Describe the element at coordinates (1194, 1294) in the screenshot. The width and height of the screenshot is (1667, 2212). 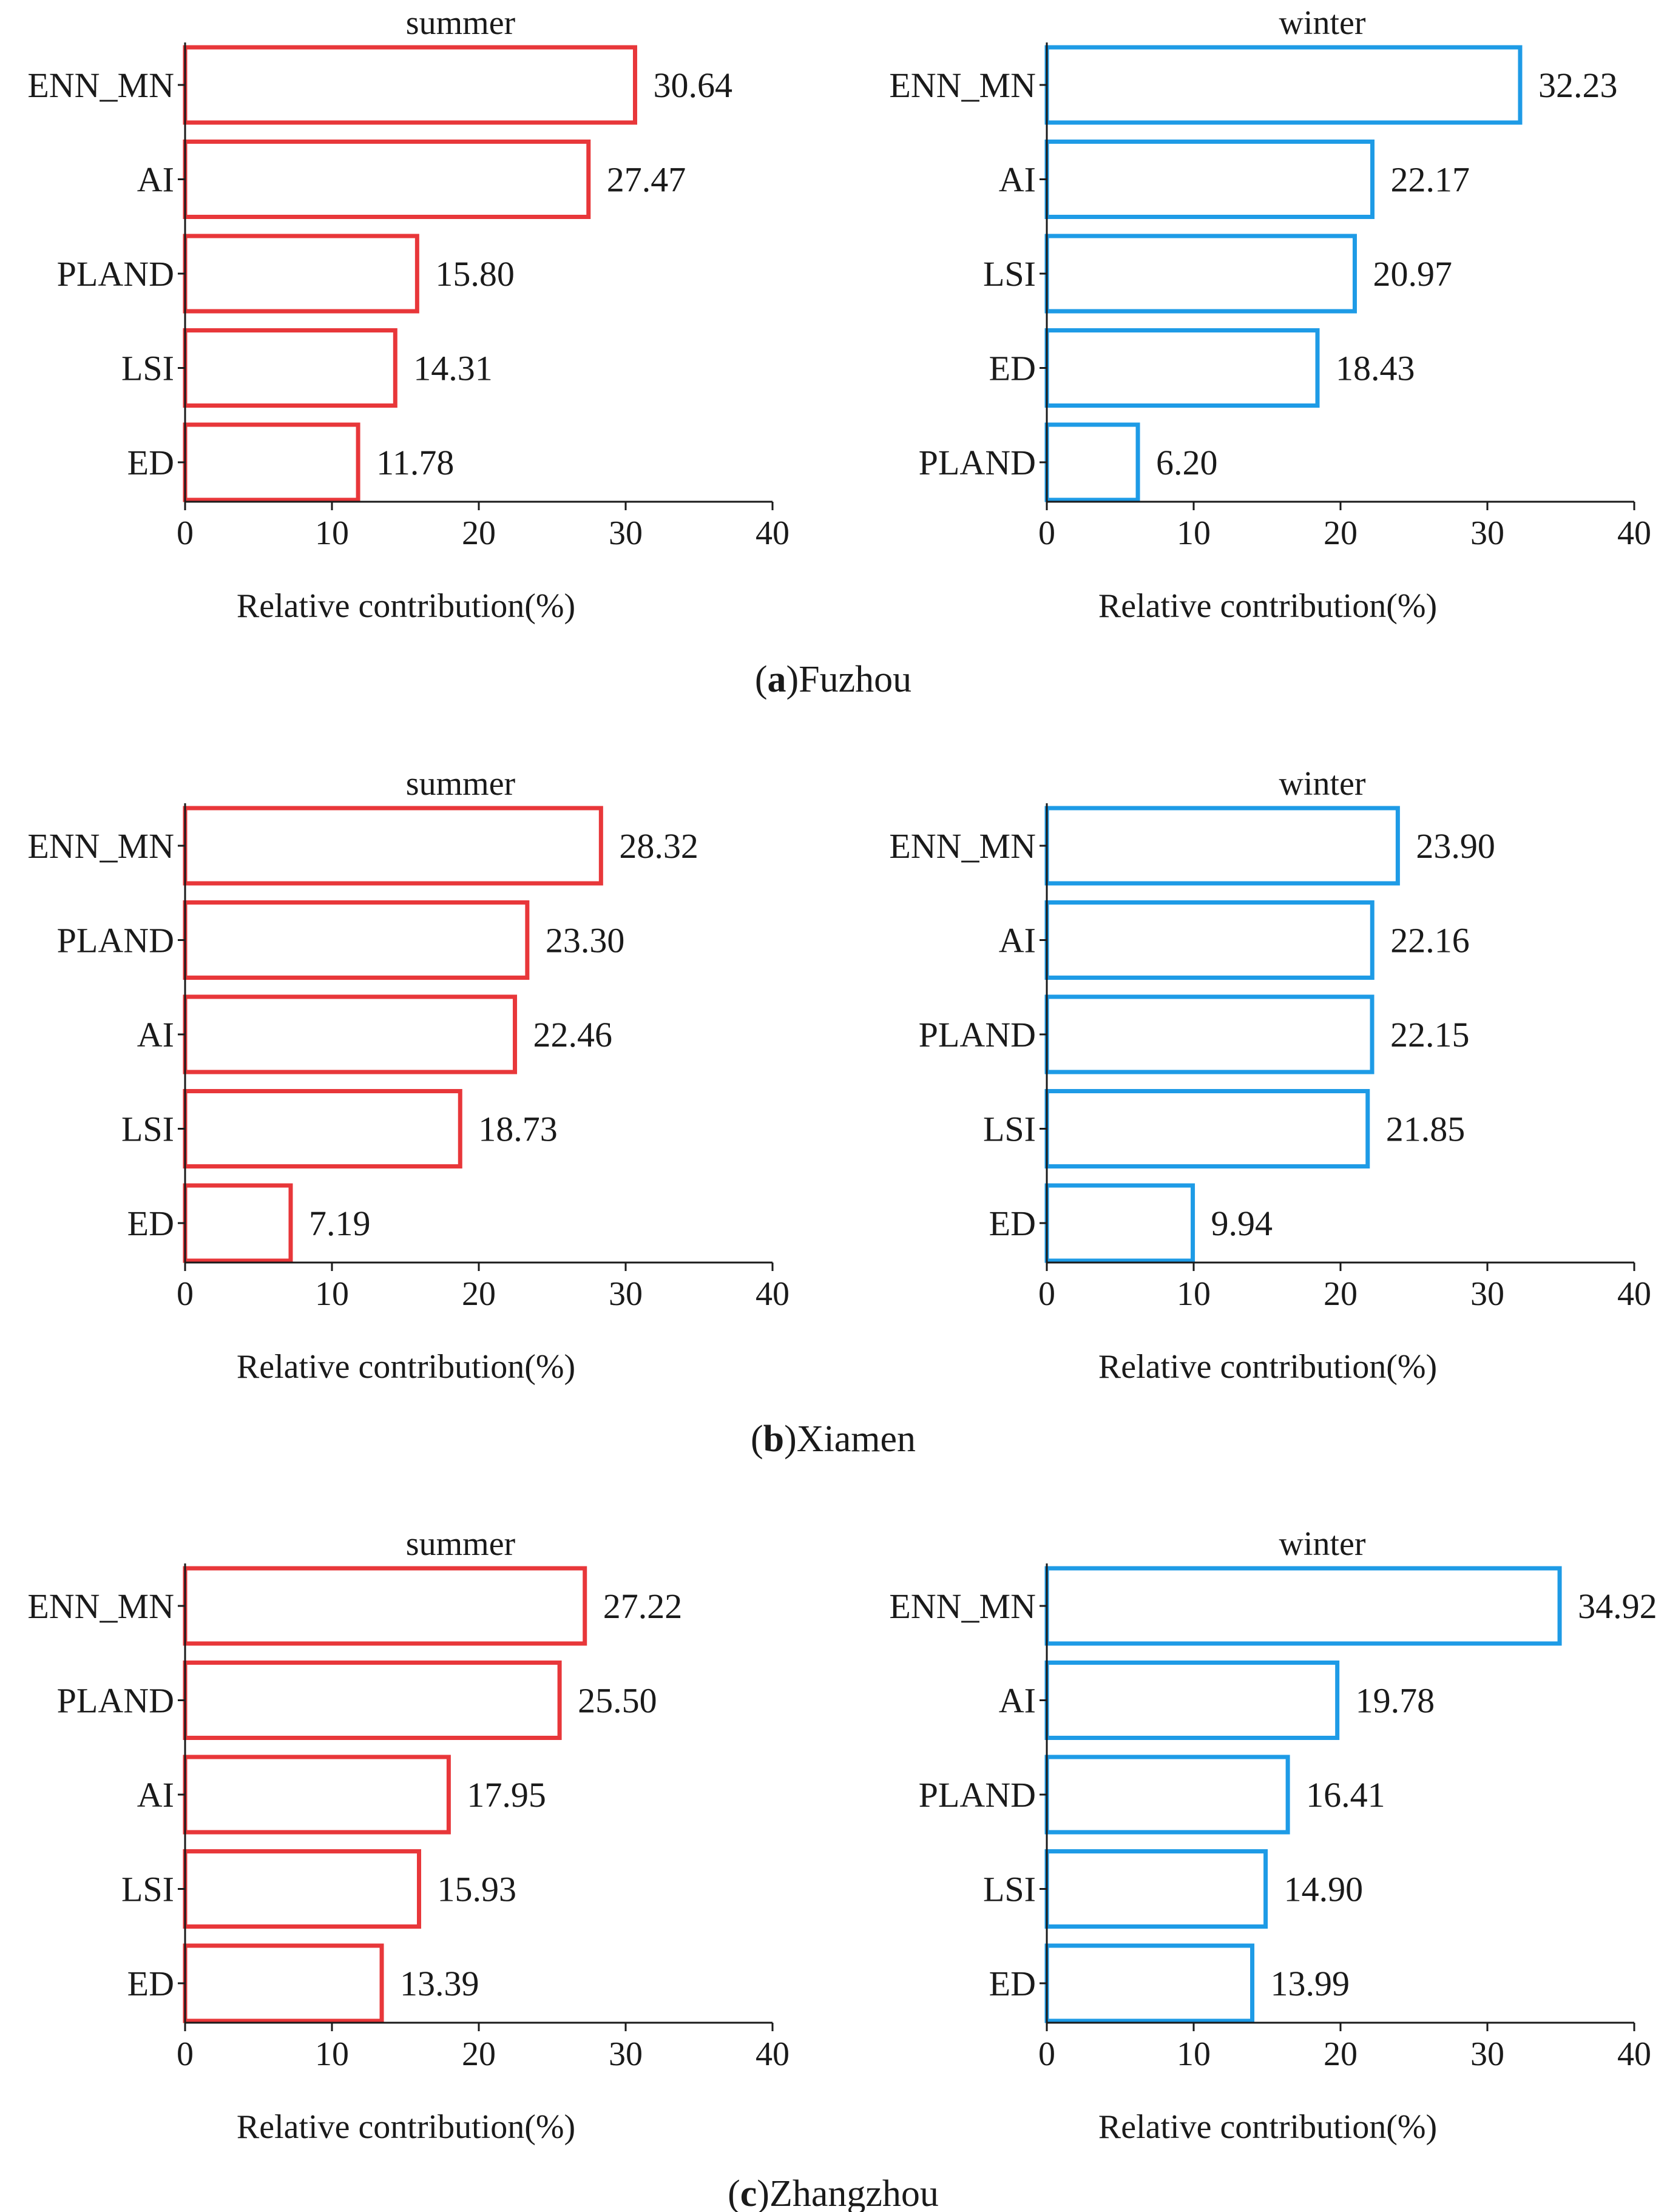
I see `chart-b-winter-xtick-label: 10` at that location.